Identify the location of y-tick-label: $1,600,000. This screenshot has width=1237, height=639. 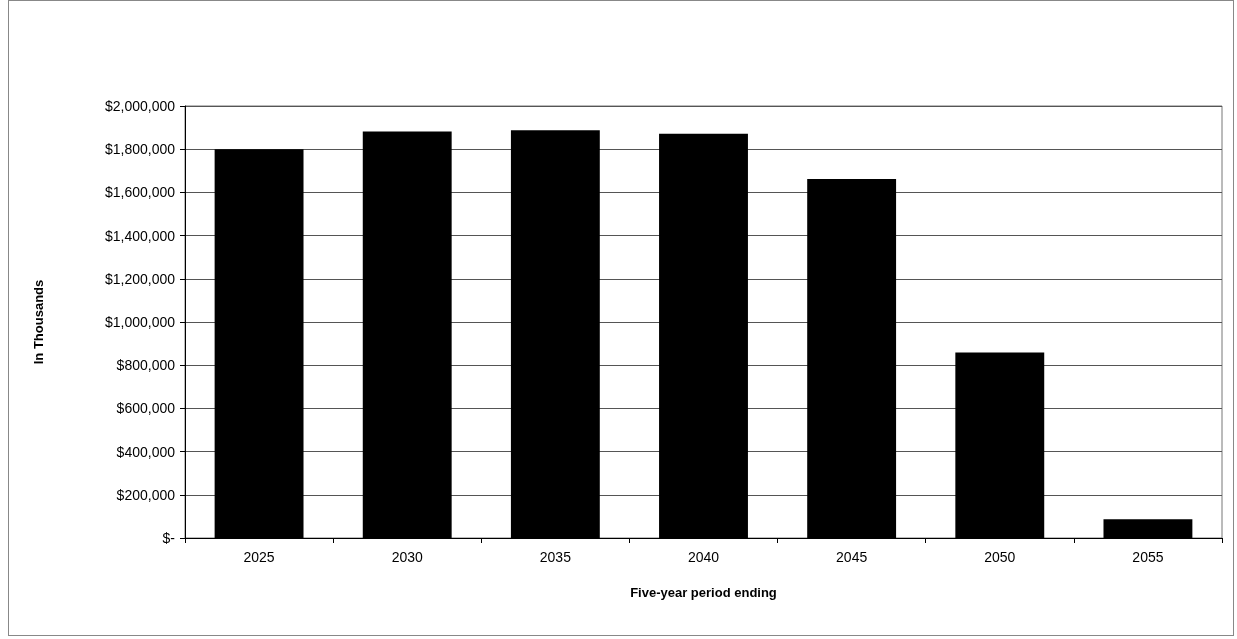
(140, 192).